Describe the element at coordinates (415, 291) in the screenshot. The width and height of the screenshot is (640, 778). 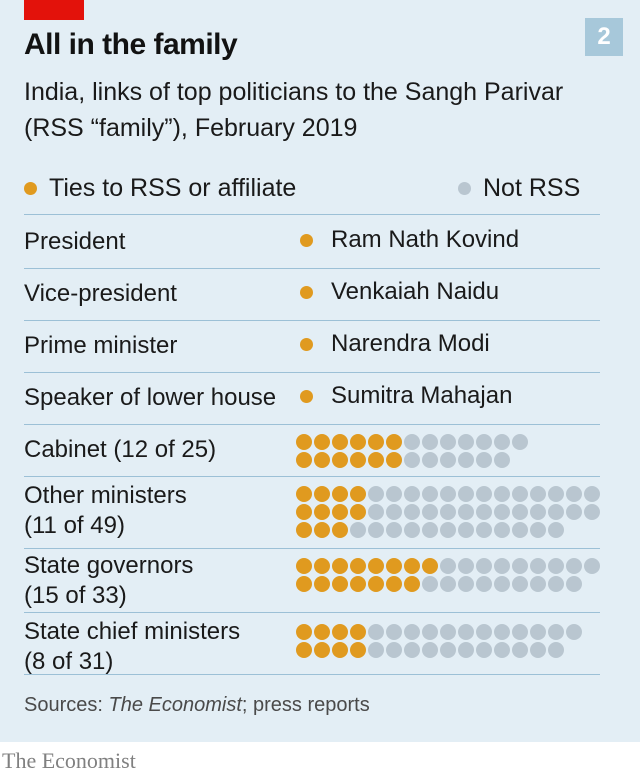
I see `post-person-name: Venkaiah Naidu` at that location.